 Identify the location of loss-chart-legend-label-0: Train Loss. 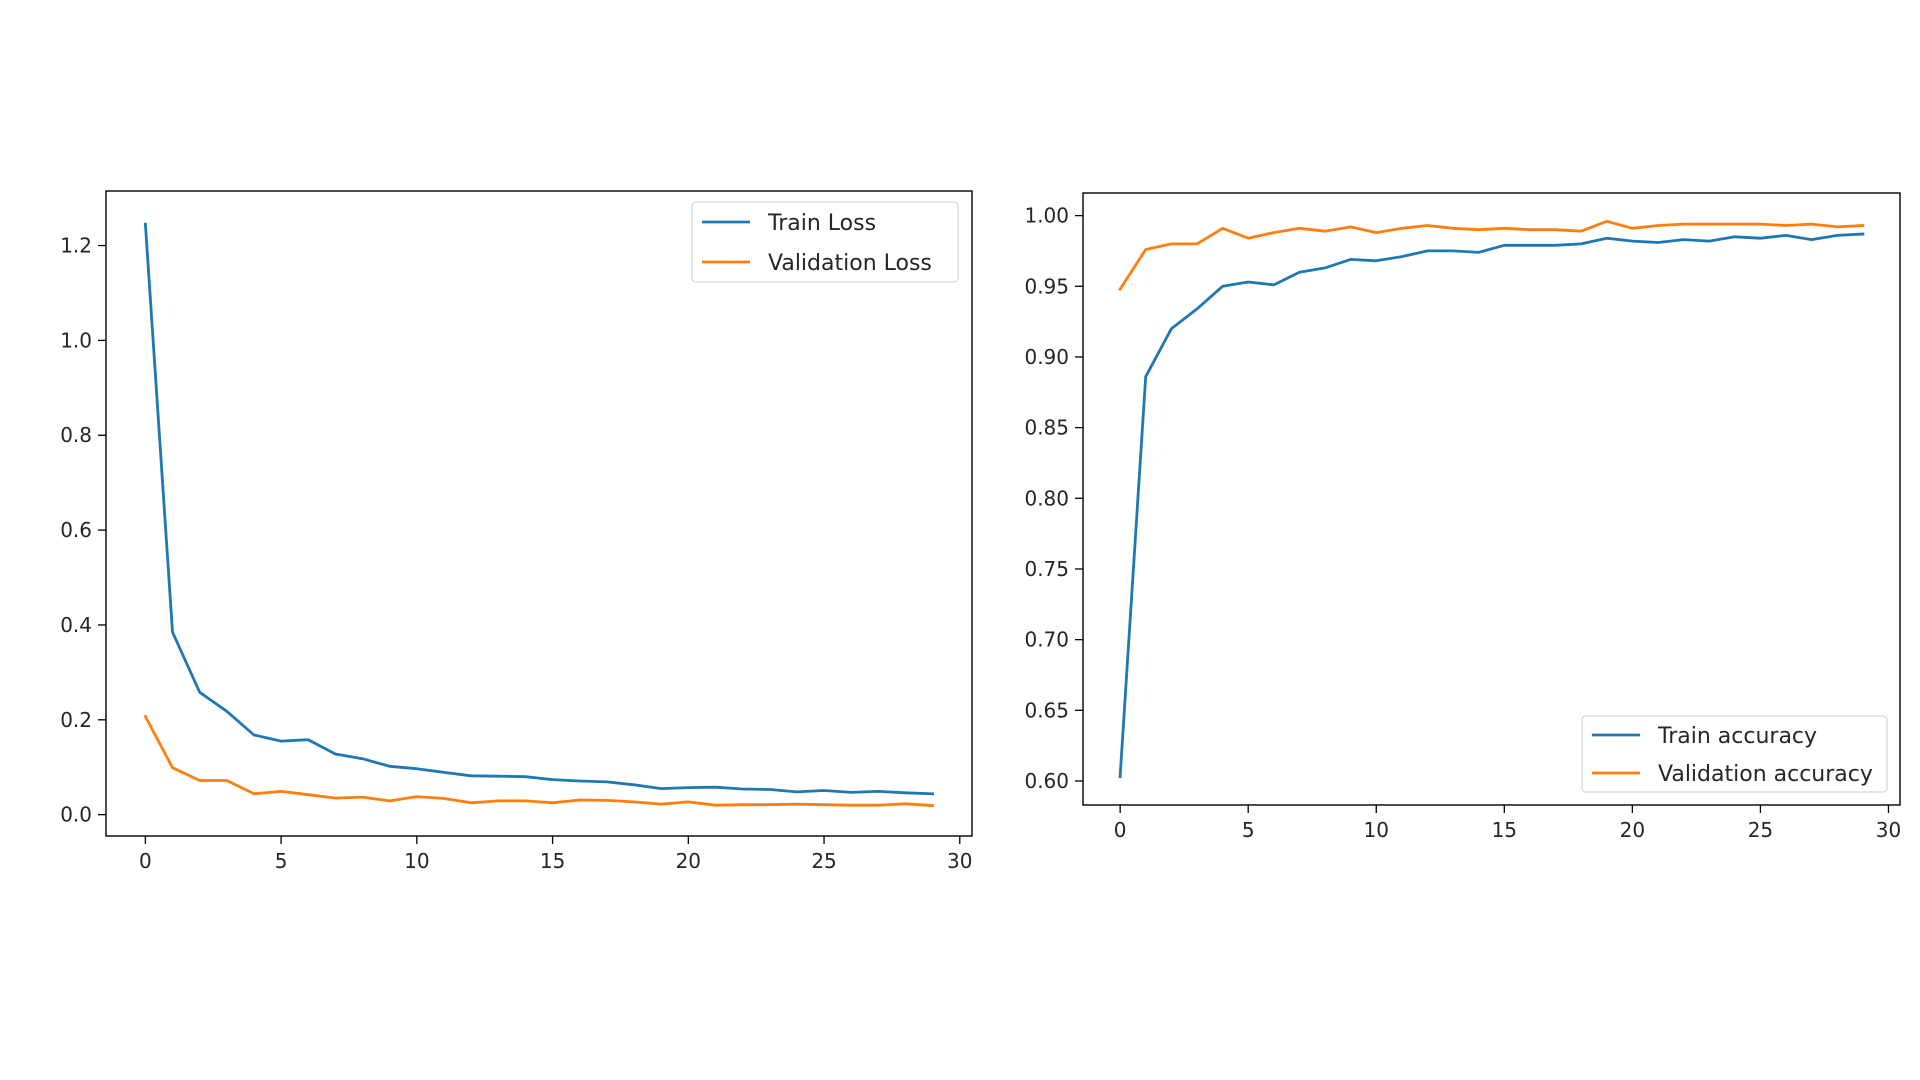
(821, 223).